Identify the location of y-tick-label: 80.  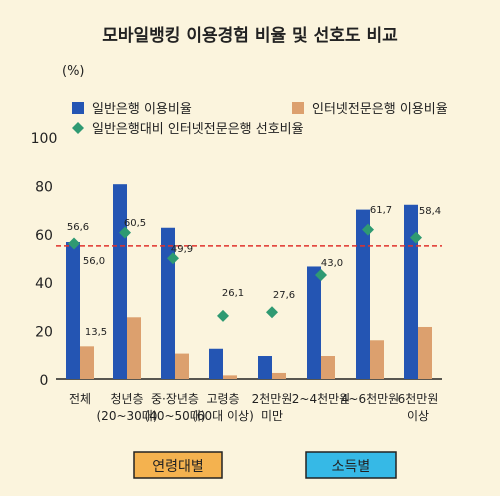
(44, 187).